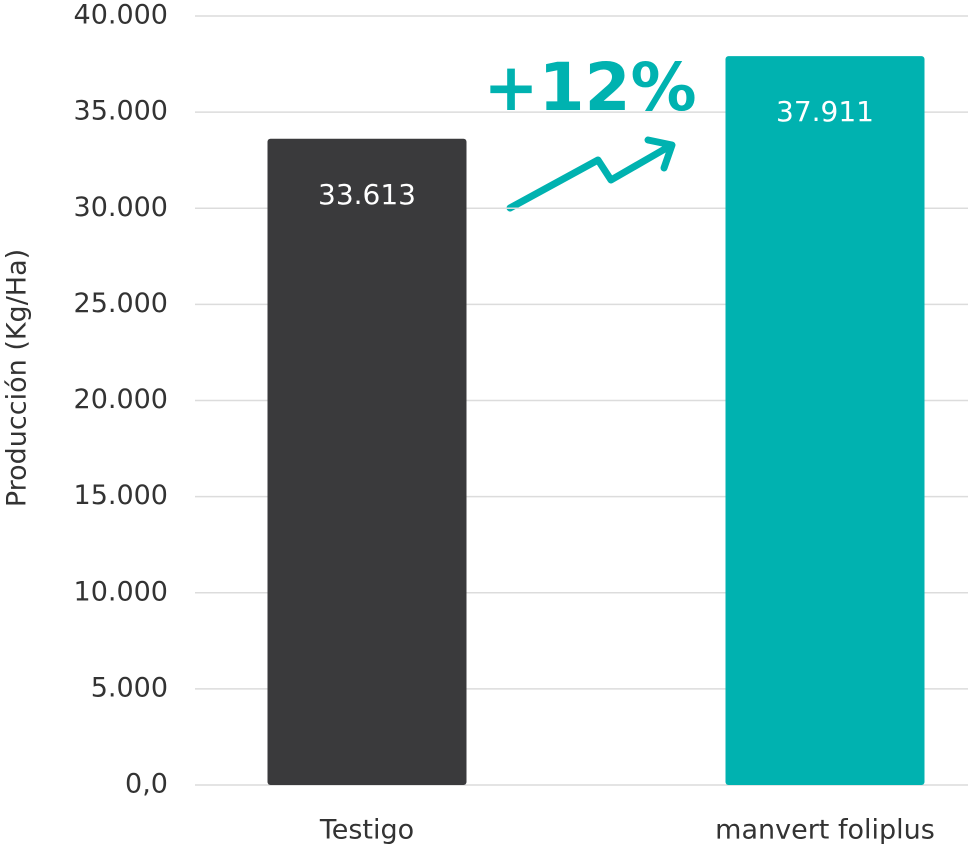  What do you see at coordinates (146, 784) in the screenshot?
I see `y-tick-label: 0,0` at bounding box center [146, 784].